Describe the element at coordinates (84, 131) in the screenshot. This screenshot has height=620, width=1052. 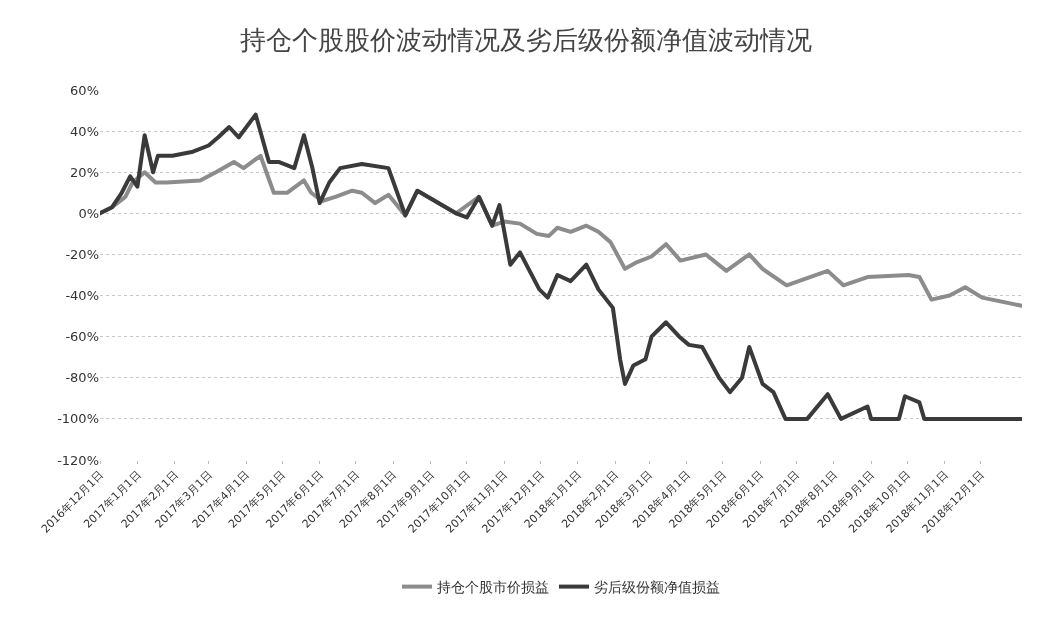
I see `y-tick-label: 40%` at that location.